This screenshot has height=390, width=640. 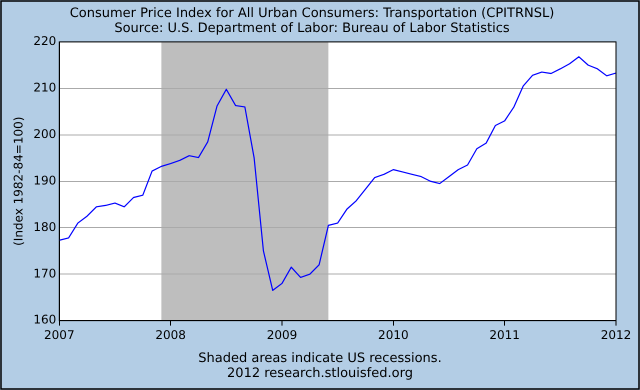 What do you see at coordinates (44, 227) in the screenshot?
I see `y-tick-label: 180` at bounding box center [44, 227].